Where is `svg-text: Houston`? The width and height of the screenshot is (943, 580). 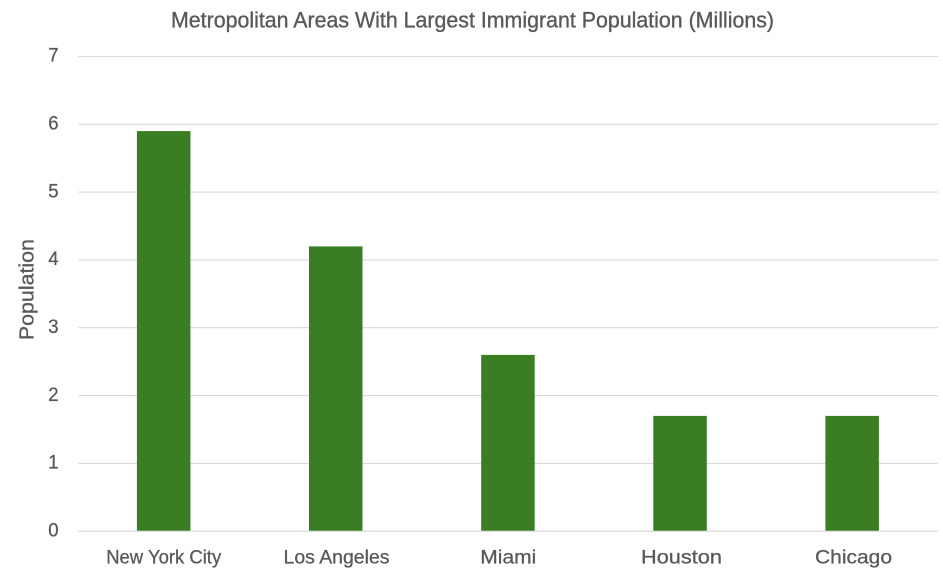 svg-text: Houston is located at coordinates (681, 558).